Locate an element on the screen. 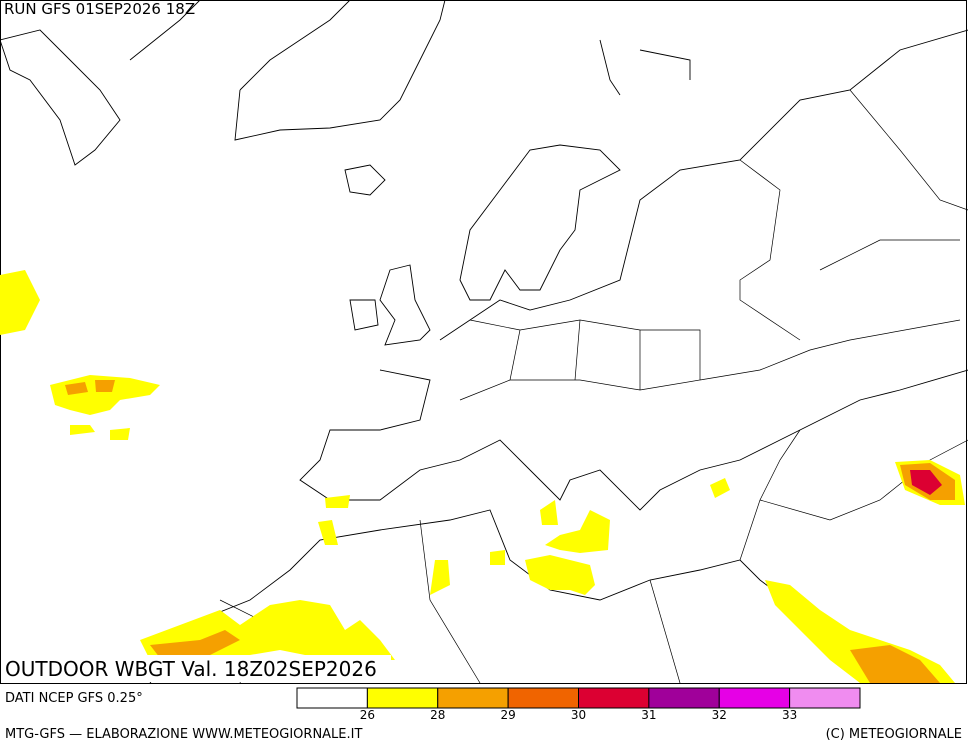 Image resolution: width=968 pixels, height=745 pixels. title-box is located at coordinates (196, 668).